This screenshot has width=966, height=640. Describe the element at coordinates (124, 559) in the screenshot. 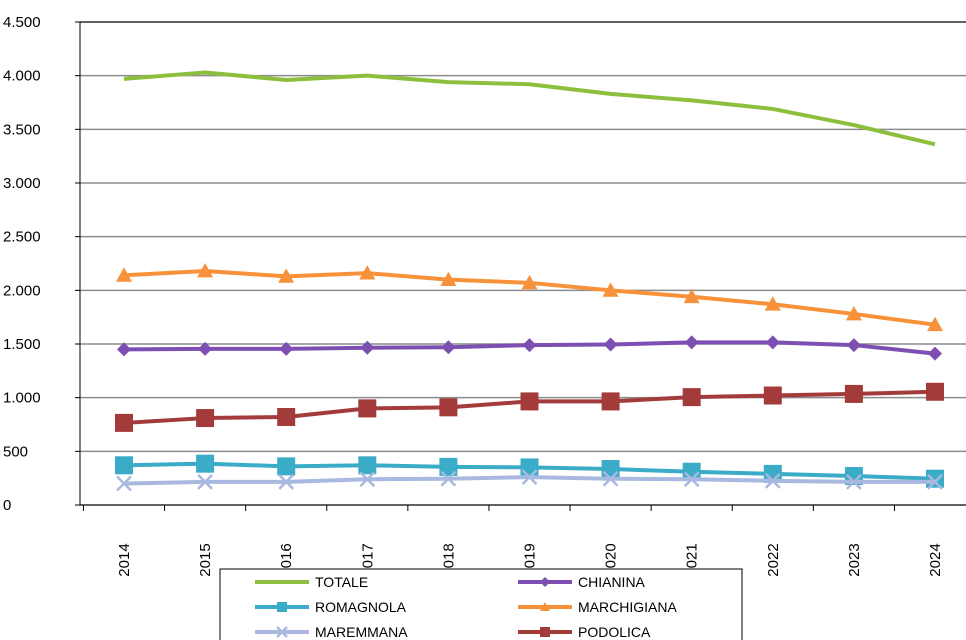

I see `x-tick-label: 2014` at that location.